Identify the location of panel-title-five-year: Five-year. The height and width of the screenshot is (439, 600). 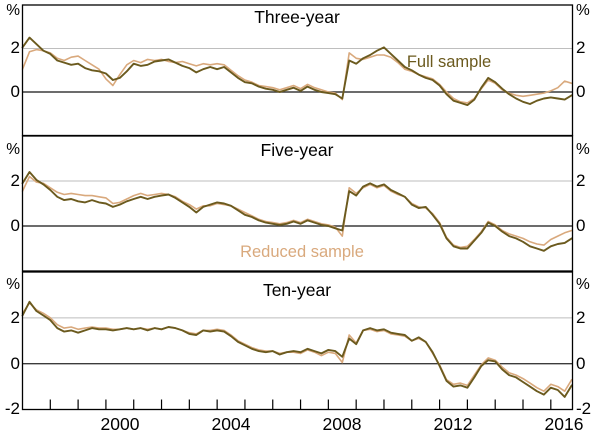
(297, 150).